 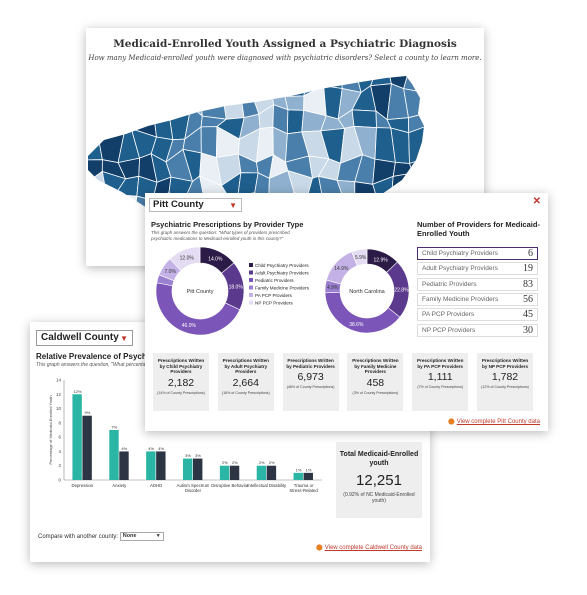 What do you see at coordinates (181, 392) in the screenshot?
I see `stat-percent: (14% of County Prescriptions)` at bounding box center [181, 392].